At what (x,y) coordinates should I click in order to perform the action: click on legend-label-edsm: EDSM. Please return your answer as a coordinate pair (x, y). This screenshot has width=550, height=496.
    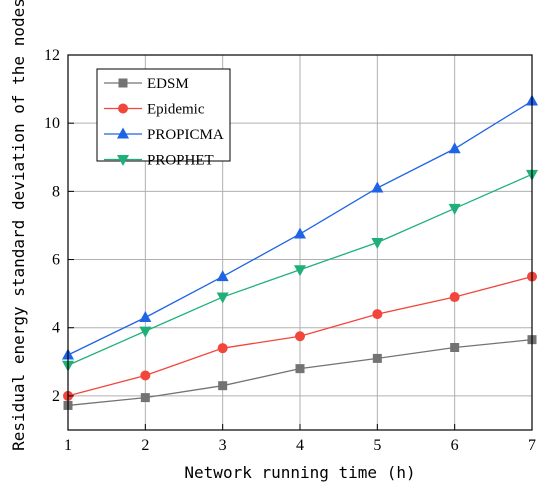
    Looking at the image, I should click on (168, 84).